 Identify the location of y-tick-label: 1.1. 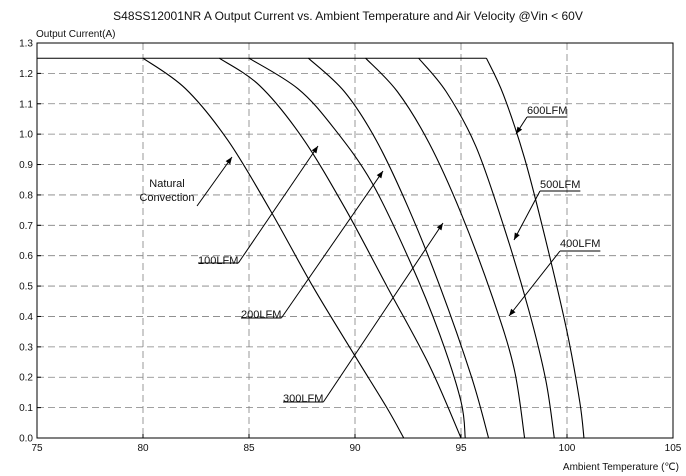
(26, 104).